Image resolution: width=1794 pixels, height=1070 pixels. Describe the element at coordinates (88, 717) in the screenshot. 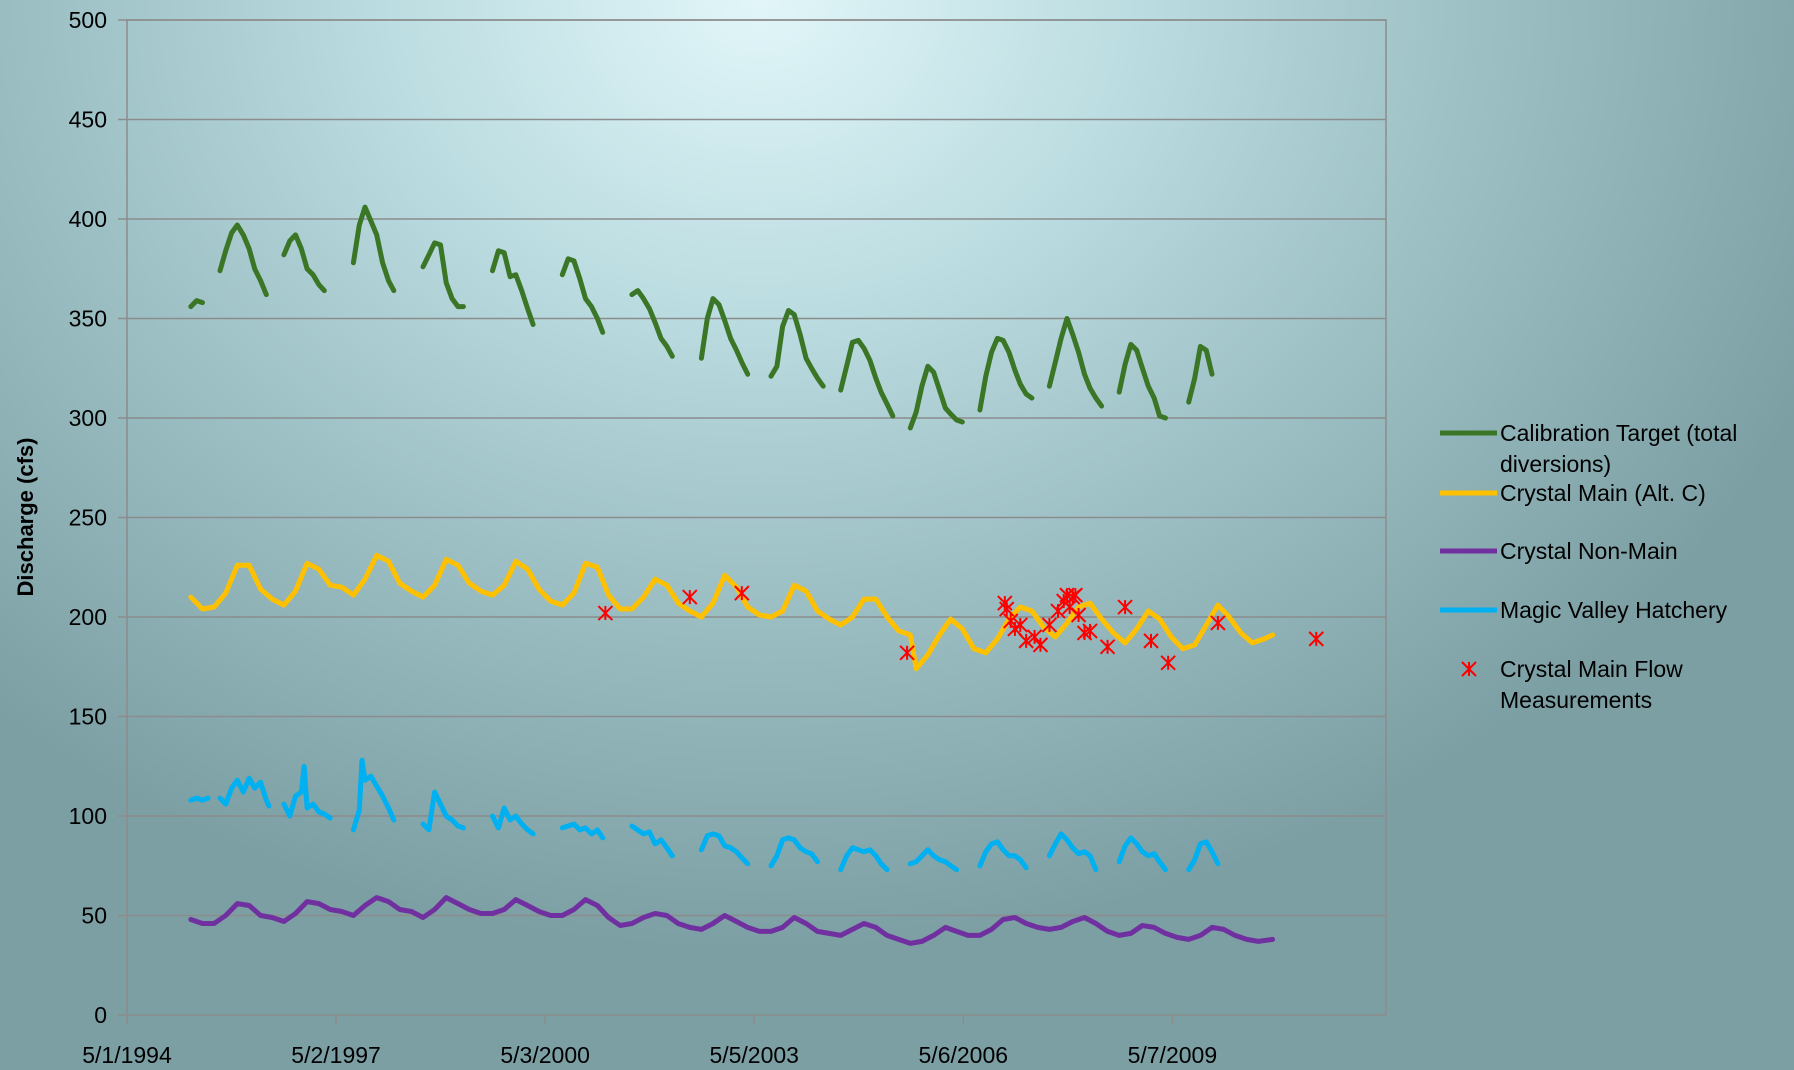

I see `y-tick-label: 150` at that location.